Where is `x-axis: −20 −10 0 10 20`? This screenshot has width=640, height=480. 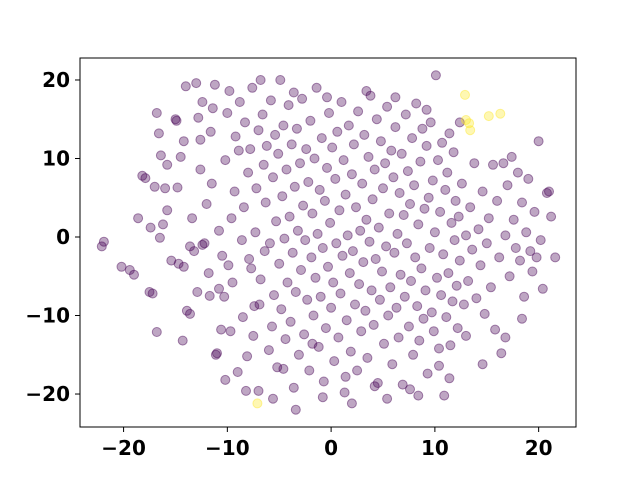
x-axis: −20 −10 0 10 20 is located at coordinates (327, 443).